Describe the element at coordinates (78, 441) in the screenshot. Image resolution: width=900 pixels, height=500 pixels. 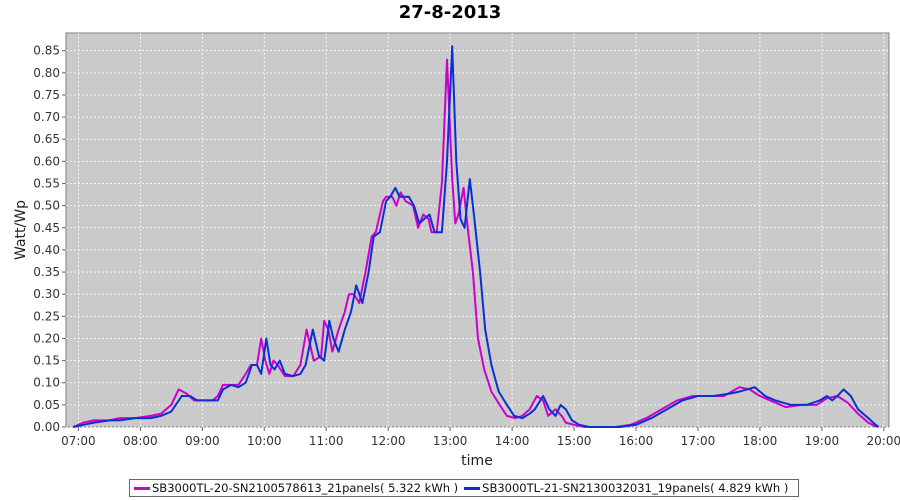
I see `x-tick-label: 07:00` at that location.